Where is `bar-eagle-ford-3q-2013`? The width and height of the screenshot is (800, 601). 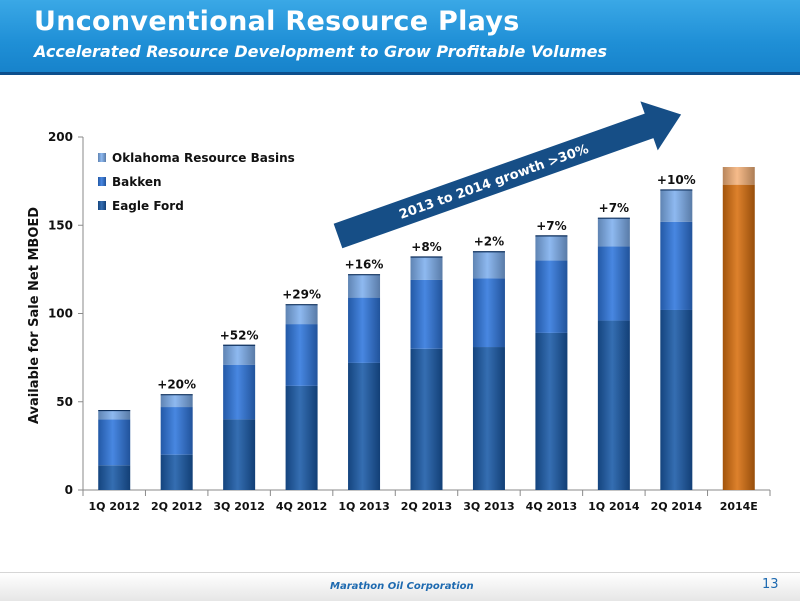 bar-eagle-ford-3q-2013 is located at coordinates (488, 418).